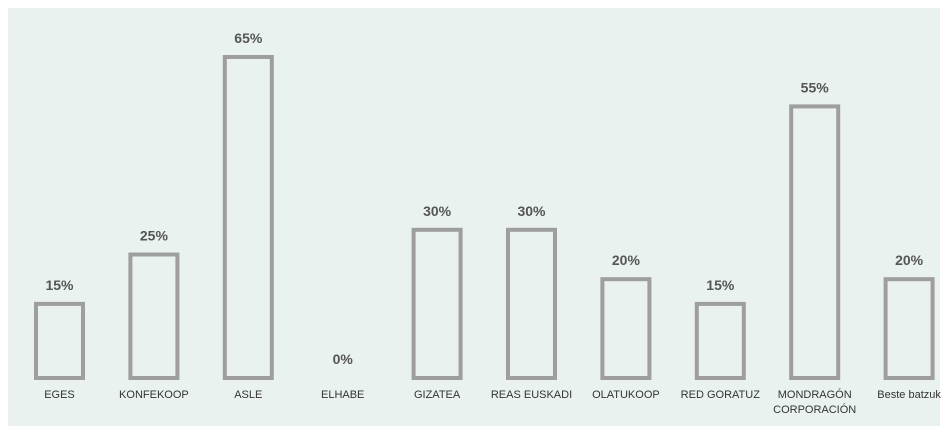 The image size is (944, 426). I want to click on category-label-line: ASLE, so click(248, 395).